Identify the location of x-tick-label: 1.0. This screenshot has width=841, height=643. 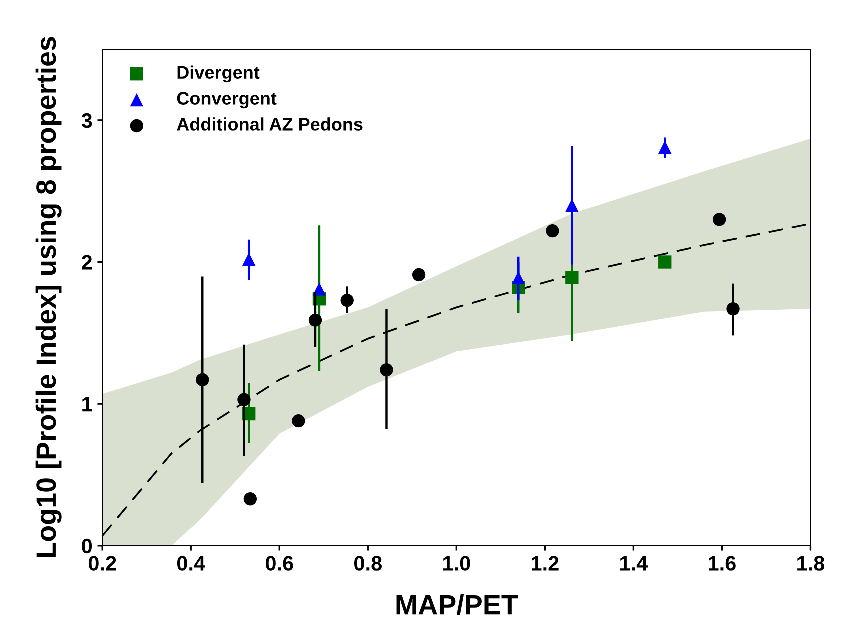
(456, 563).